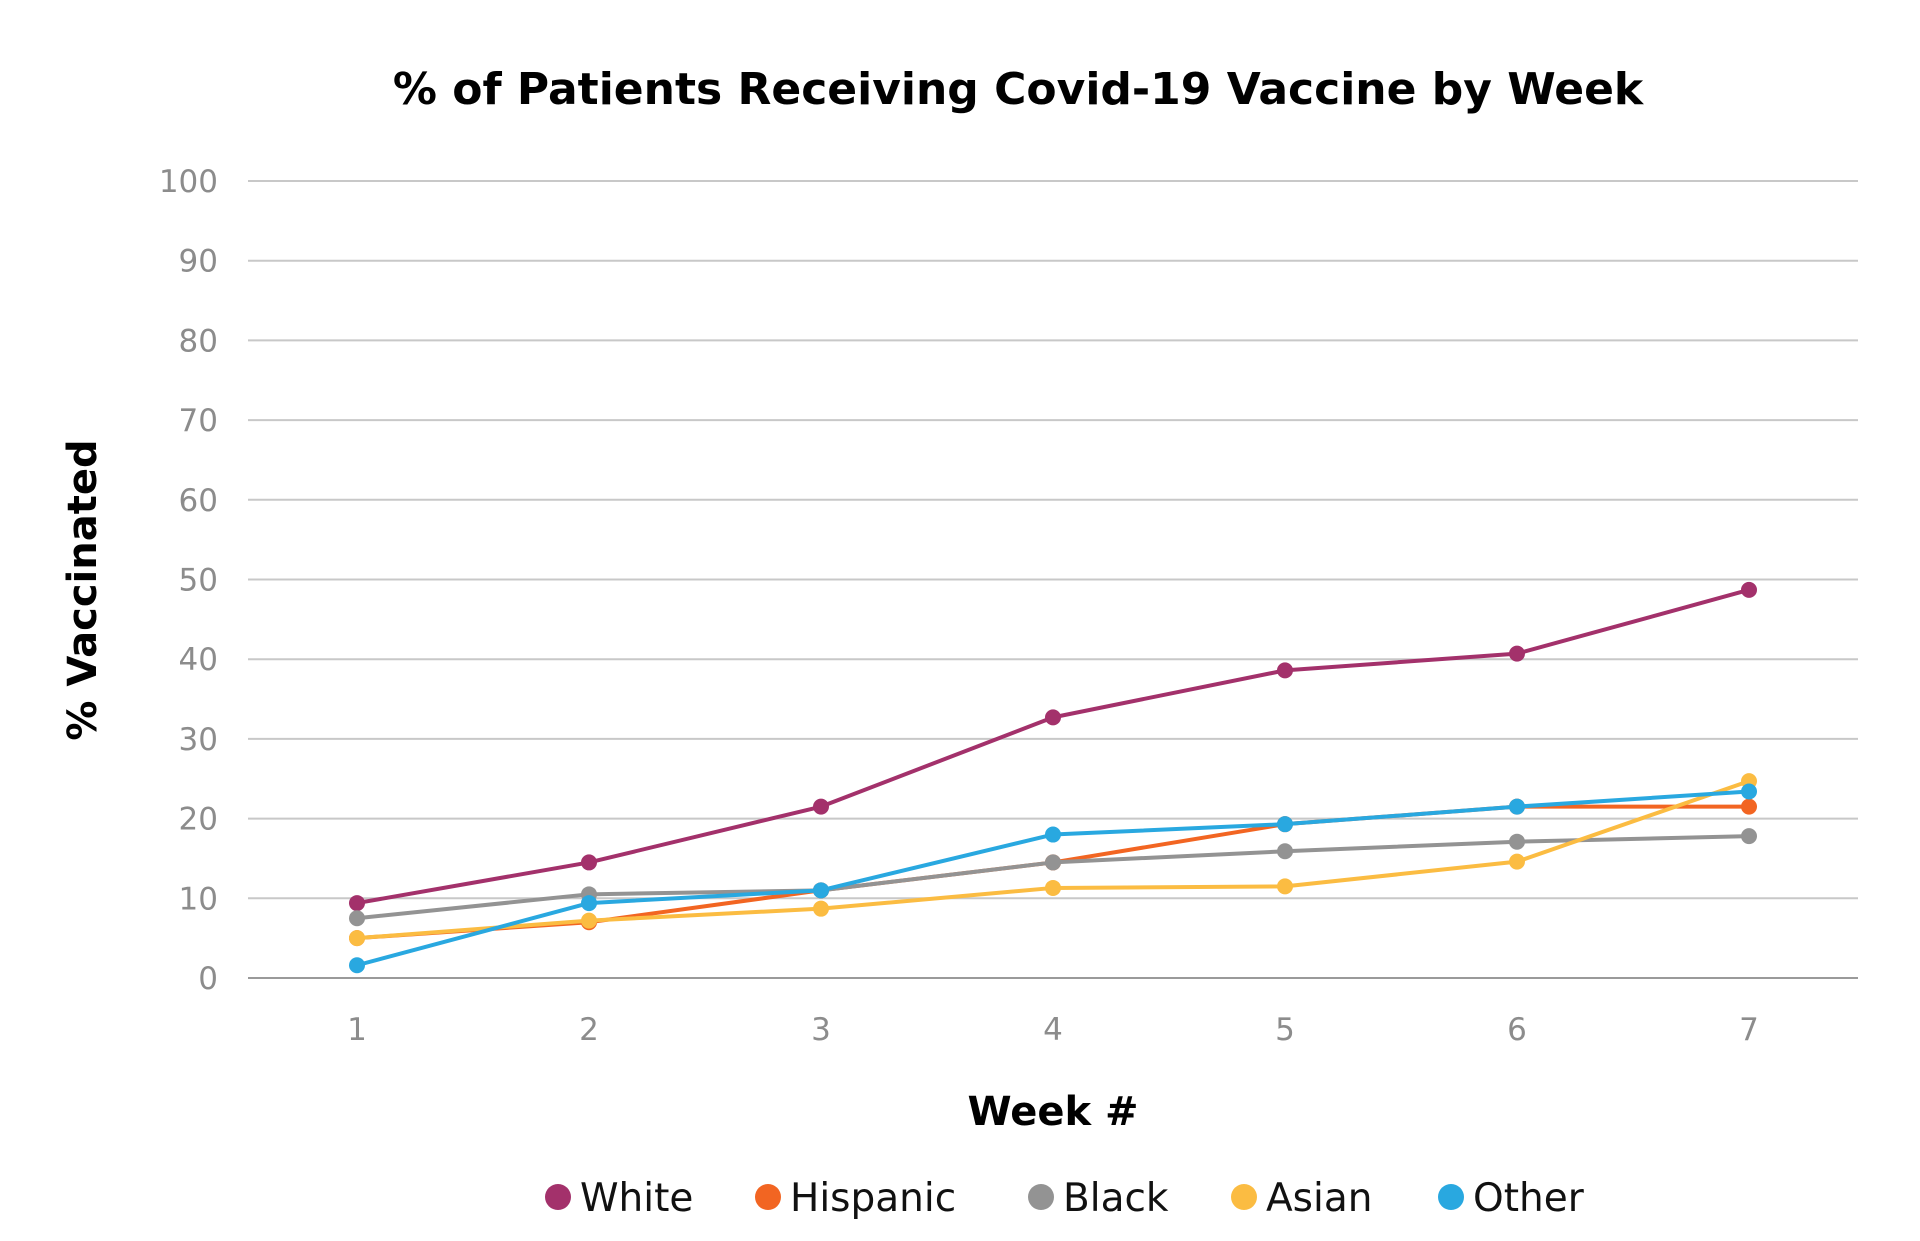  I want to click on y-tick-label: 30, so click(198, 740).